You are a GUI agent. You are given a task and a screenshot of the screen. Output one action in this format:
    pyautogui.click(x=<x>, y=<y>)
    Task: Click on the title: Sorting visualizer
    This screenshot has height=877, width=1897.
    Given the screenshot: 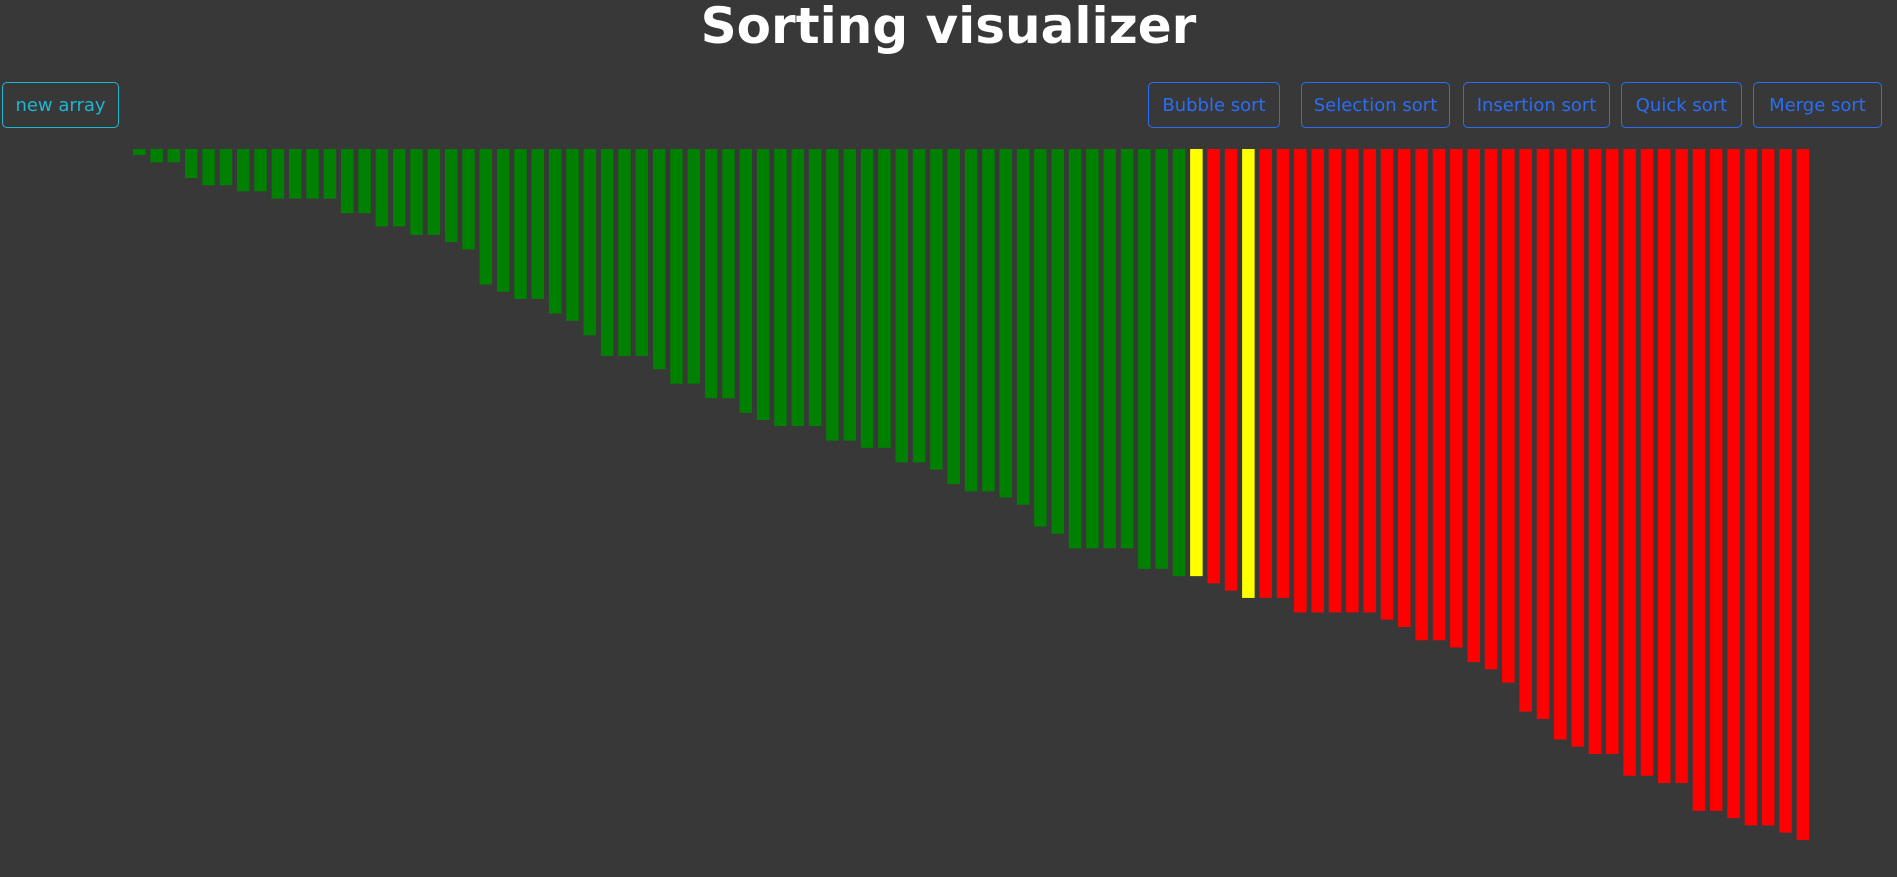 What is the action you would take?
    pyautogui.click(x=948, y=27)
    